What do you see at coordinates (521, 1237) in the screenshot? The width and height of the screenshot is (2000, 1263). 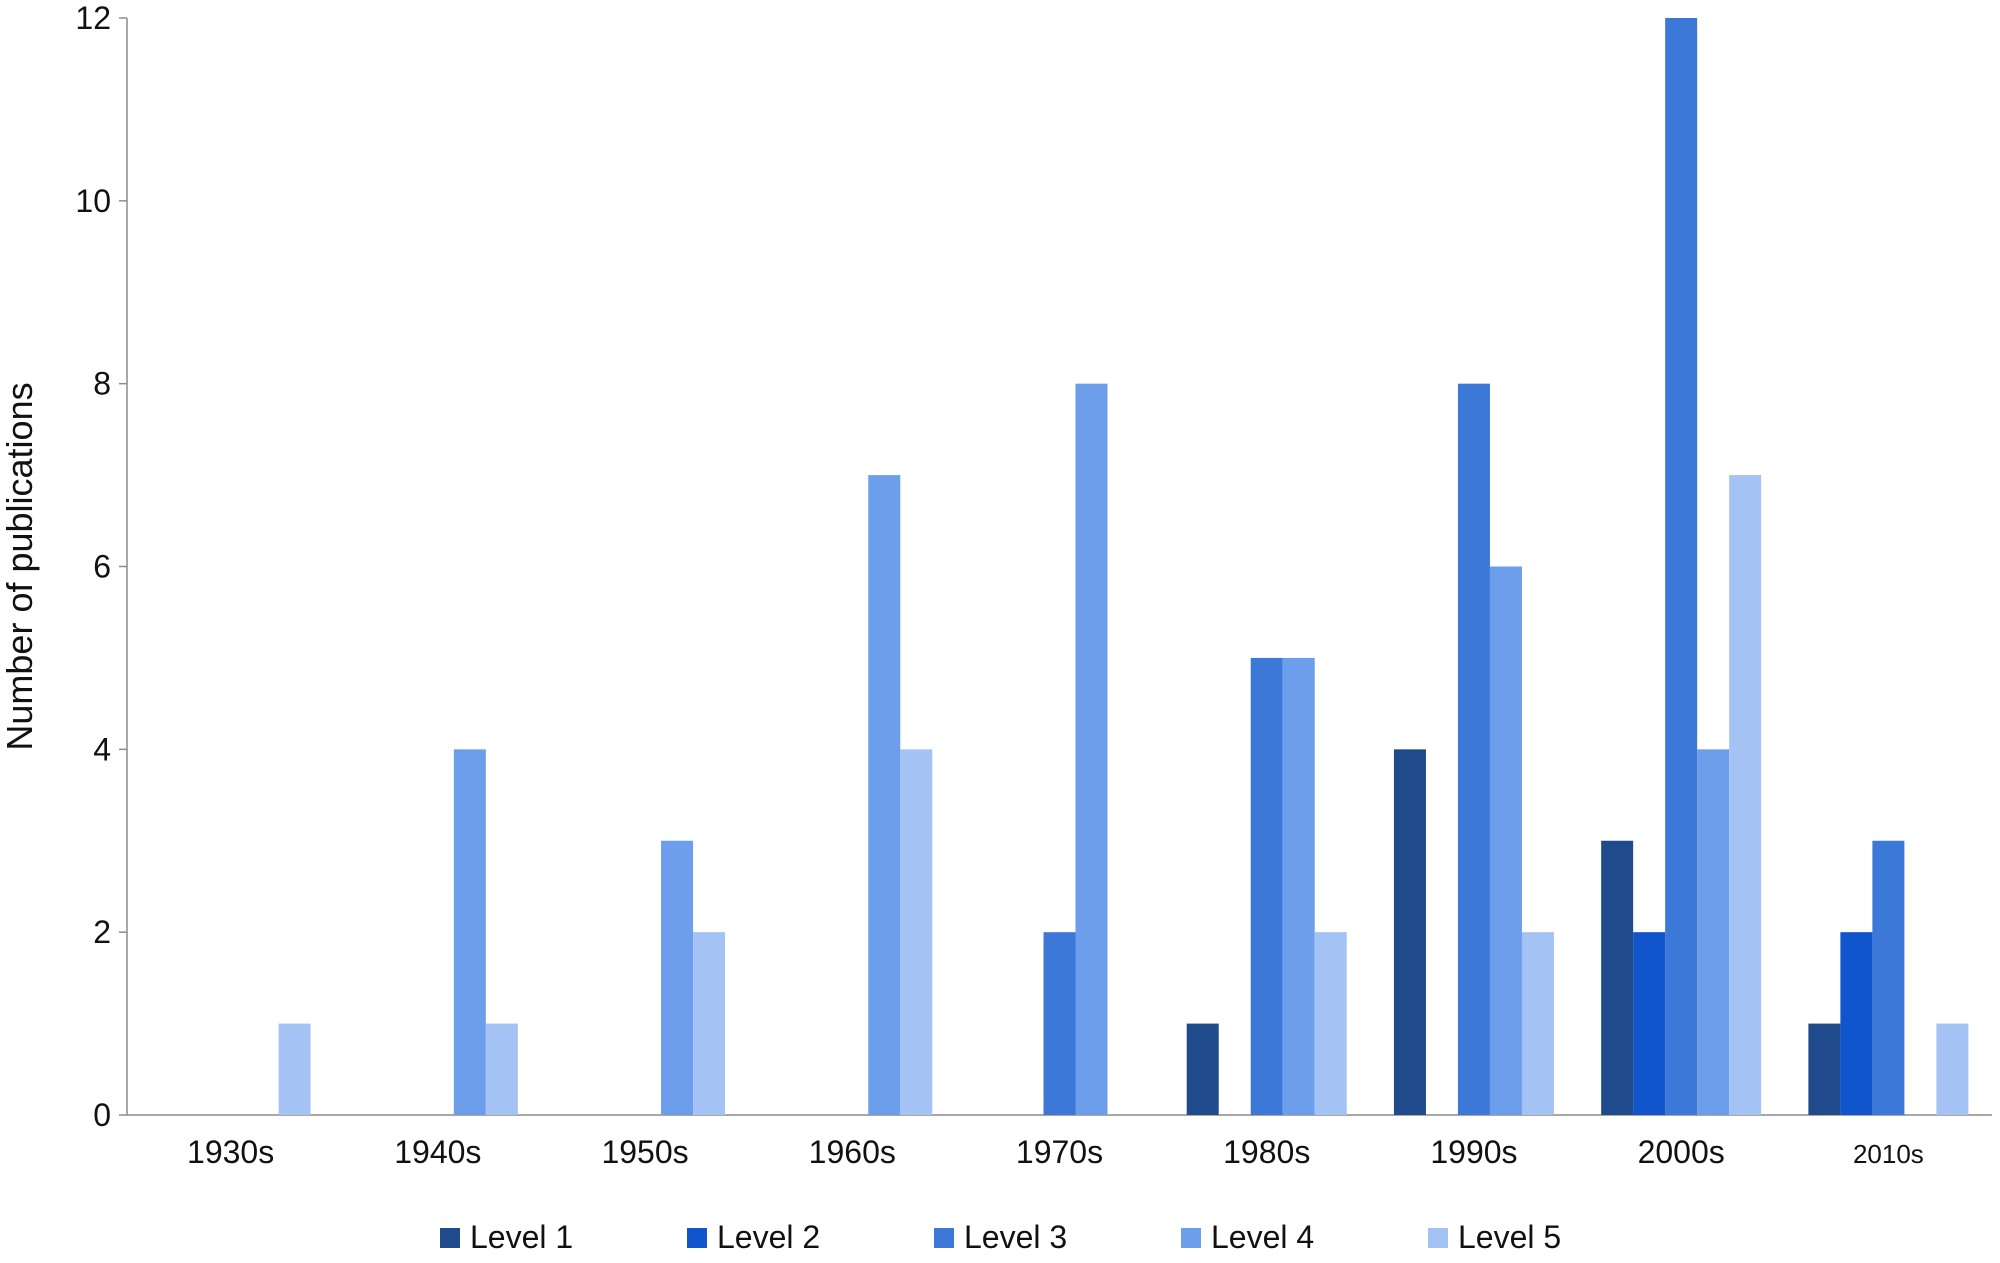 I see `legend-label: Level 1` at bounding box center [521, 1237].